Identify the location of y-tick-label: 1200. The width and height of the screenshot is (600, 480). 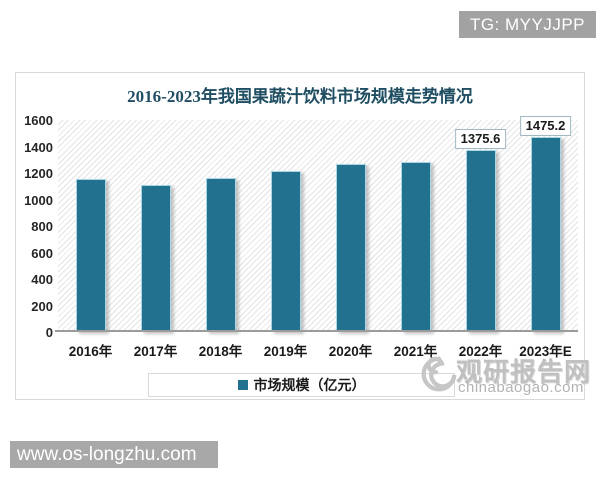
(38, 173).